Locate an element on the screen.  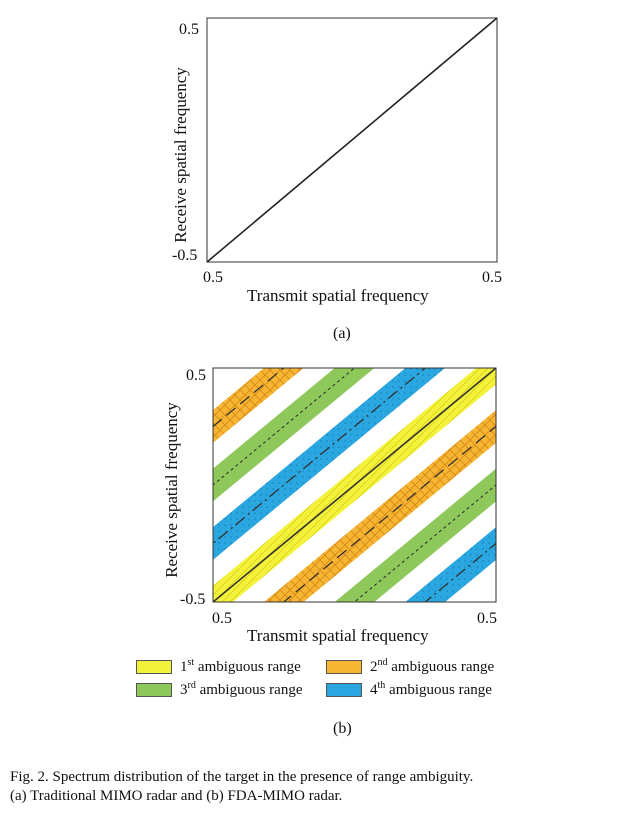
legend-item-4: 4th ambiguous range is located at coordinates (409, 689).